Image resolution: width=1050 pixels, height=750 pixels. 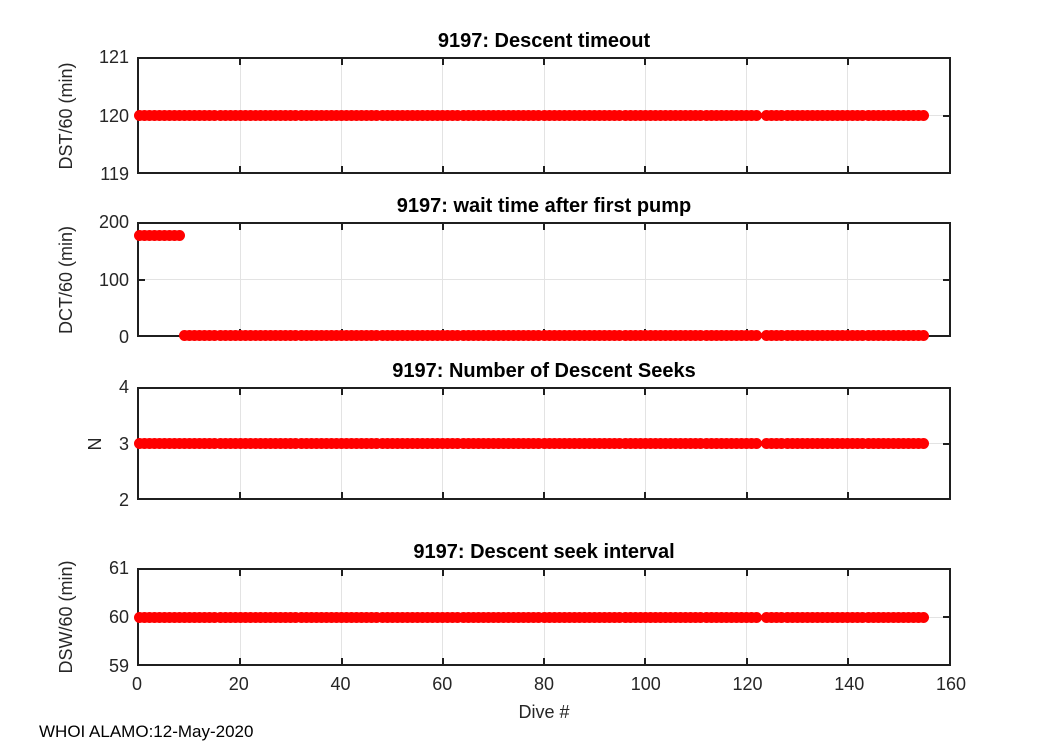 I want to click on plot-title: 9197: Descent timeout, so click(x=544, y=41).